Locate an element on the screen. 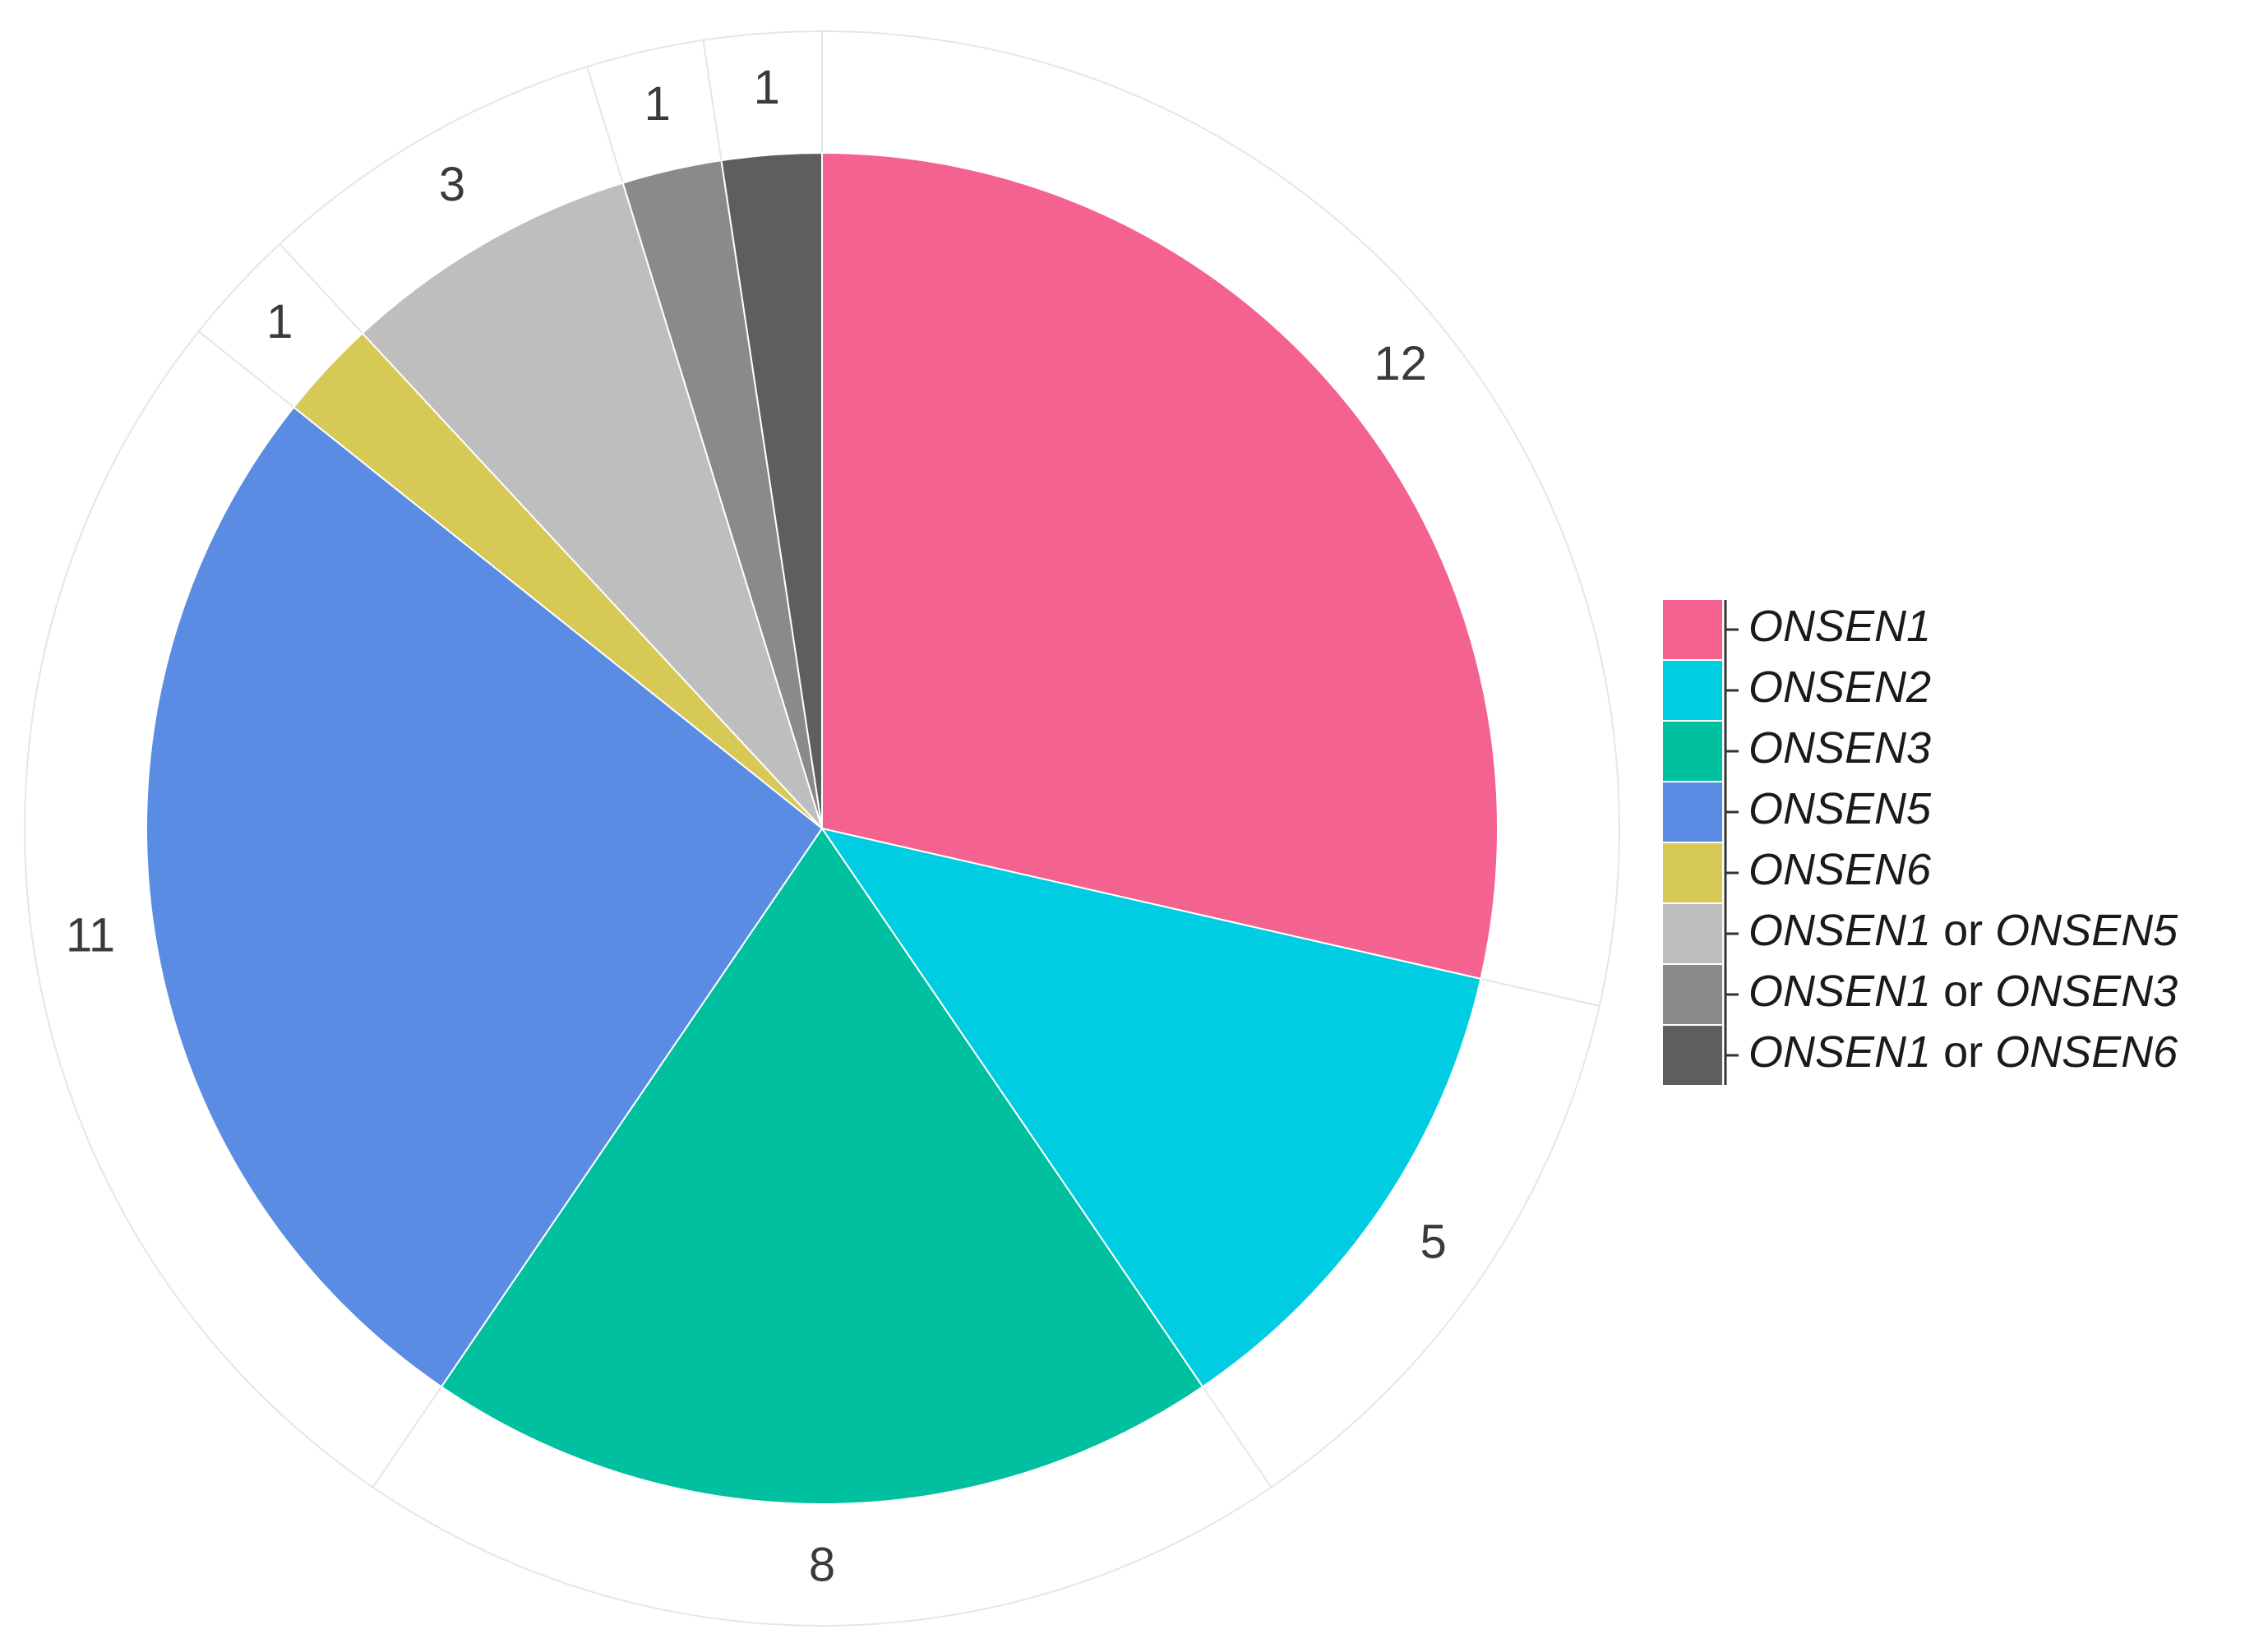 The image size is (2268, 1643). slice-value-label: 5 is located at coordinates (1433, 1241).